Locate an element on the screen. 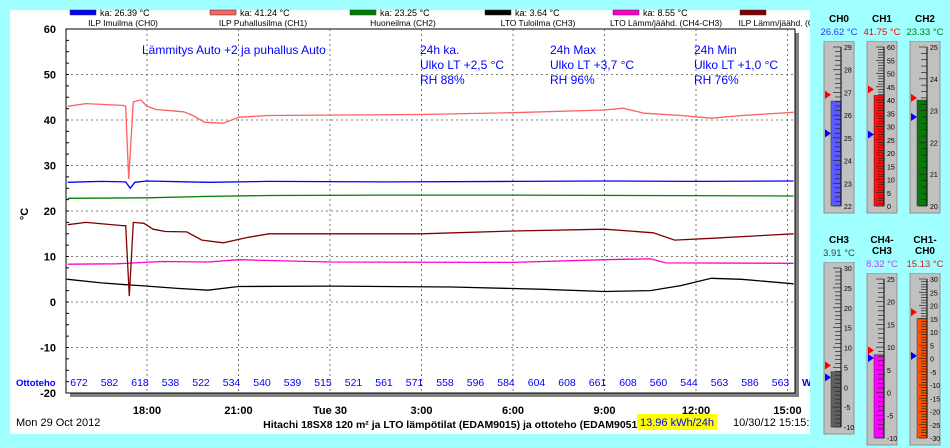 The image size is (950, 448). x-tick-label: Tue 30 is located at coordinates (330, 411).